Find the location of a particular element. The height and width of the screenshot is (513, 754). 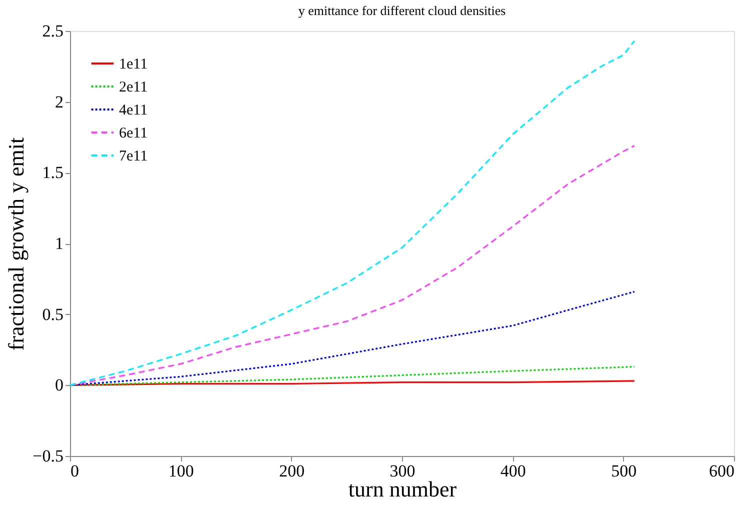

y-axis-title: fractional growth y emit is located at coordinates (16, 244).